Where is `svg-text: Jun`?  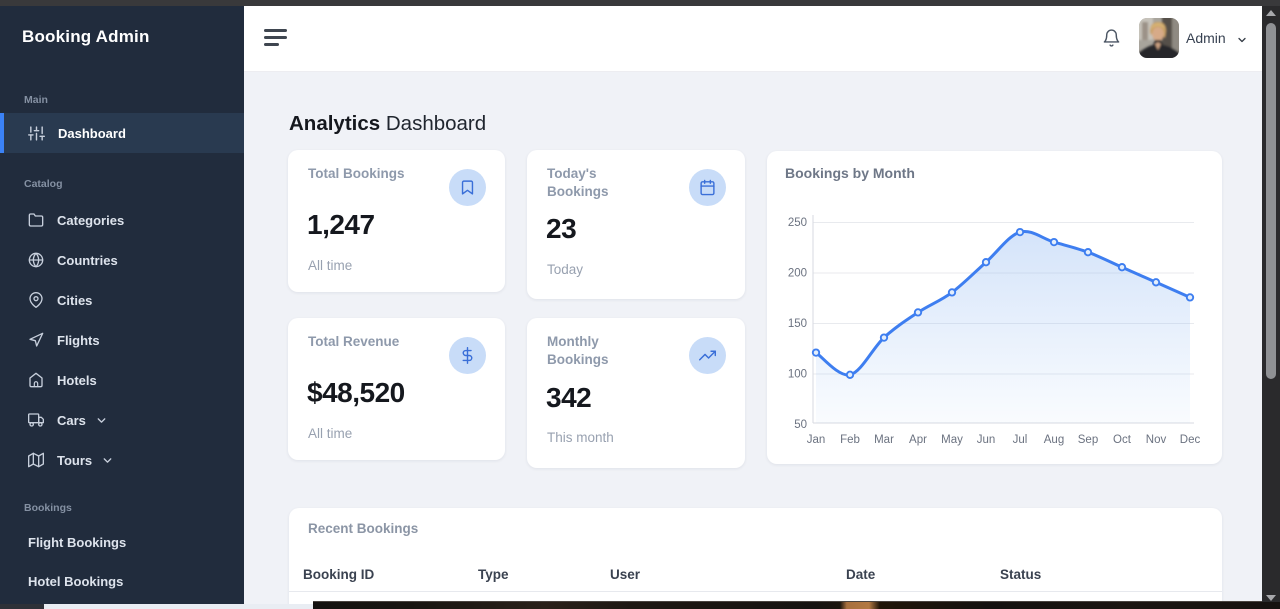
svg-text: Jun is located at coordinates (986, 440).